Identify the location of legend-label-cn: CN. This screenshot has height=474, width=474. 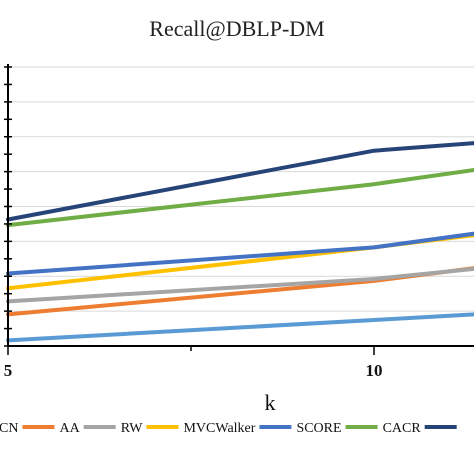
(9, 428).